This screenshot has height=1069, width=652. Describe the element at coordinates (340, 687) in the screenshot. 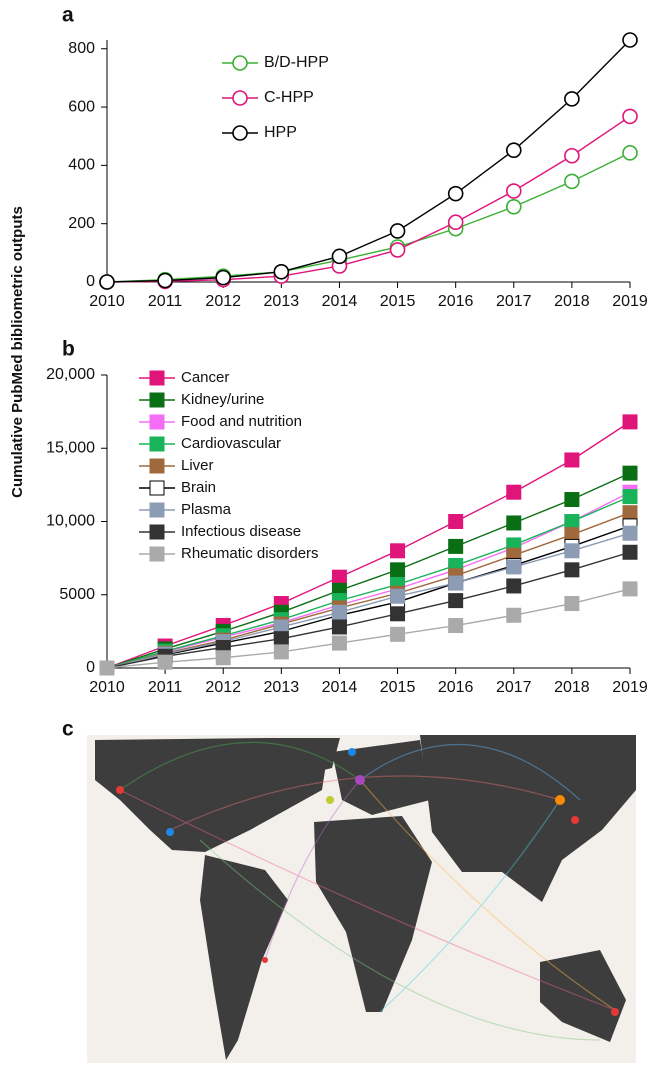

I see `x-tick-label: 2014` at that location.